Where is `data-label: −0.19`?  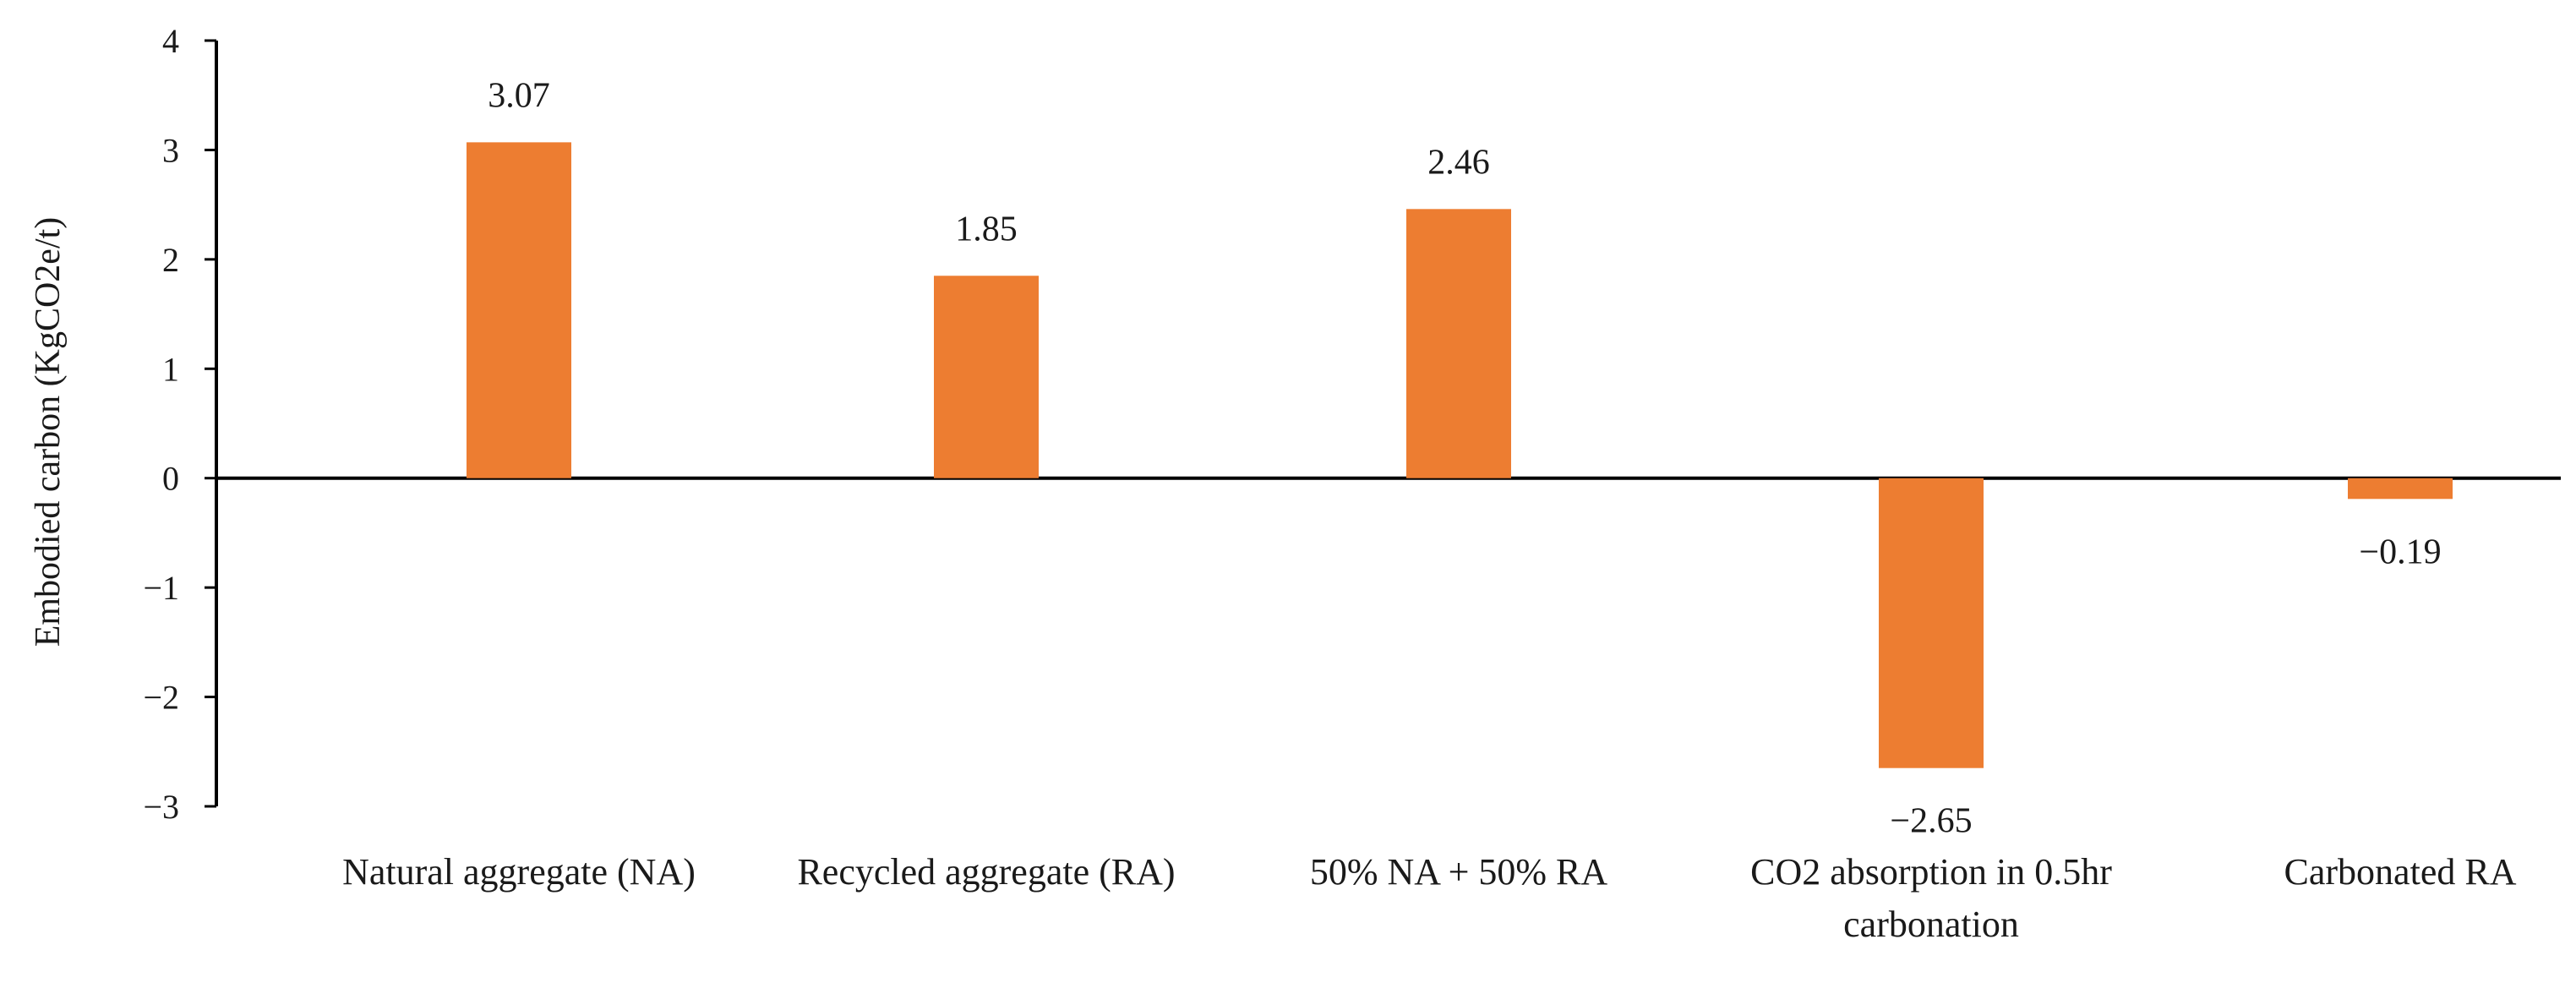 data-label: −0.19 is located at coordinates (2400, 552).